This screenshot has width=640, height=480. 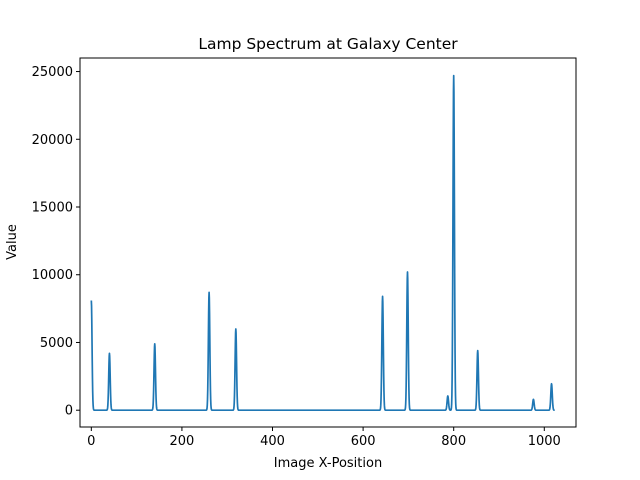 What do you see at coordinates (91, 441) in the screenshot?
I see `x-tick-label: 0` at bounding box center [91, 441].